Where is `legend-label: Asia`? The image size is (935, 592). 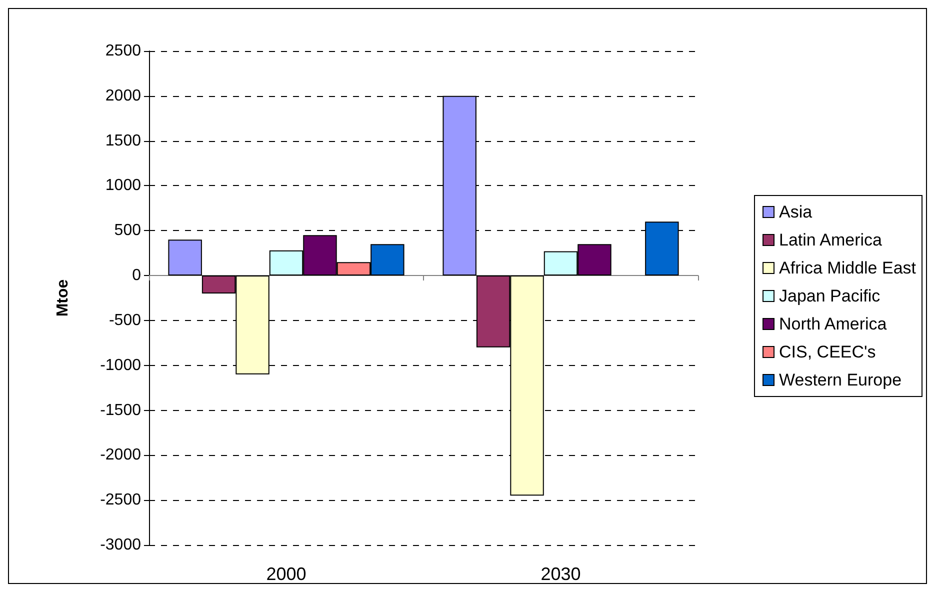
legend-label: Asia is located at coordinates (796, 212).